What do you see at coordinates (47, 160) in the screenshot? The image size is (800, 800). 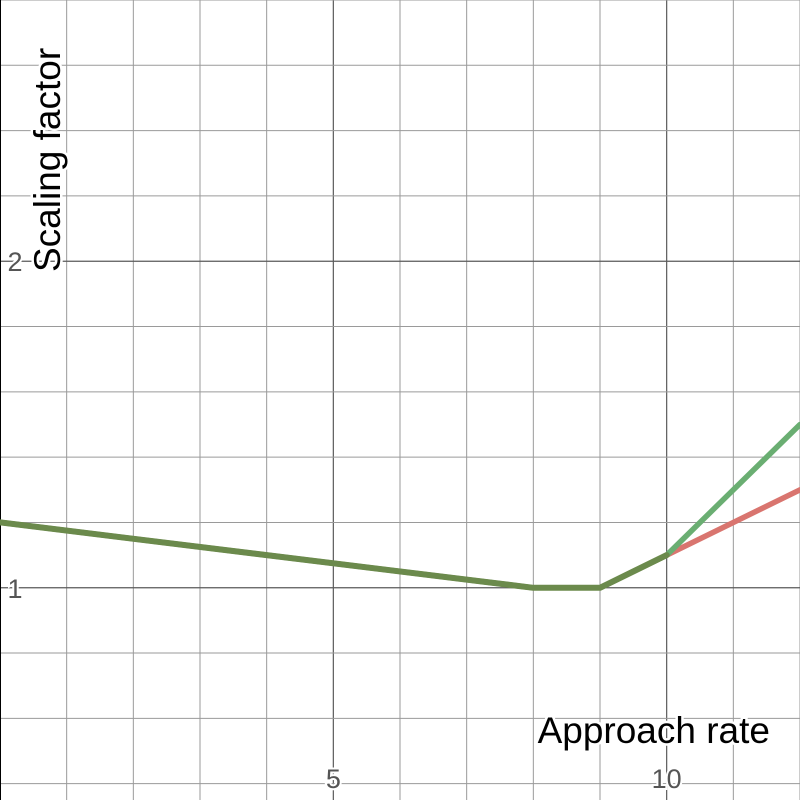 I see `y-axis-label: Scaling factor` at bounding box center [47, 160].